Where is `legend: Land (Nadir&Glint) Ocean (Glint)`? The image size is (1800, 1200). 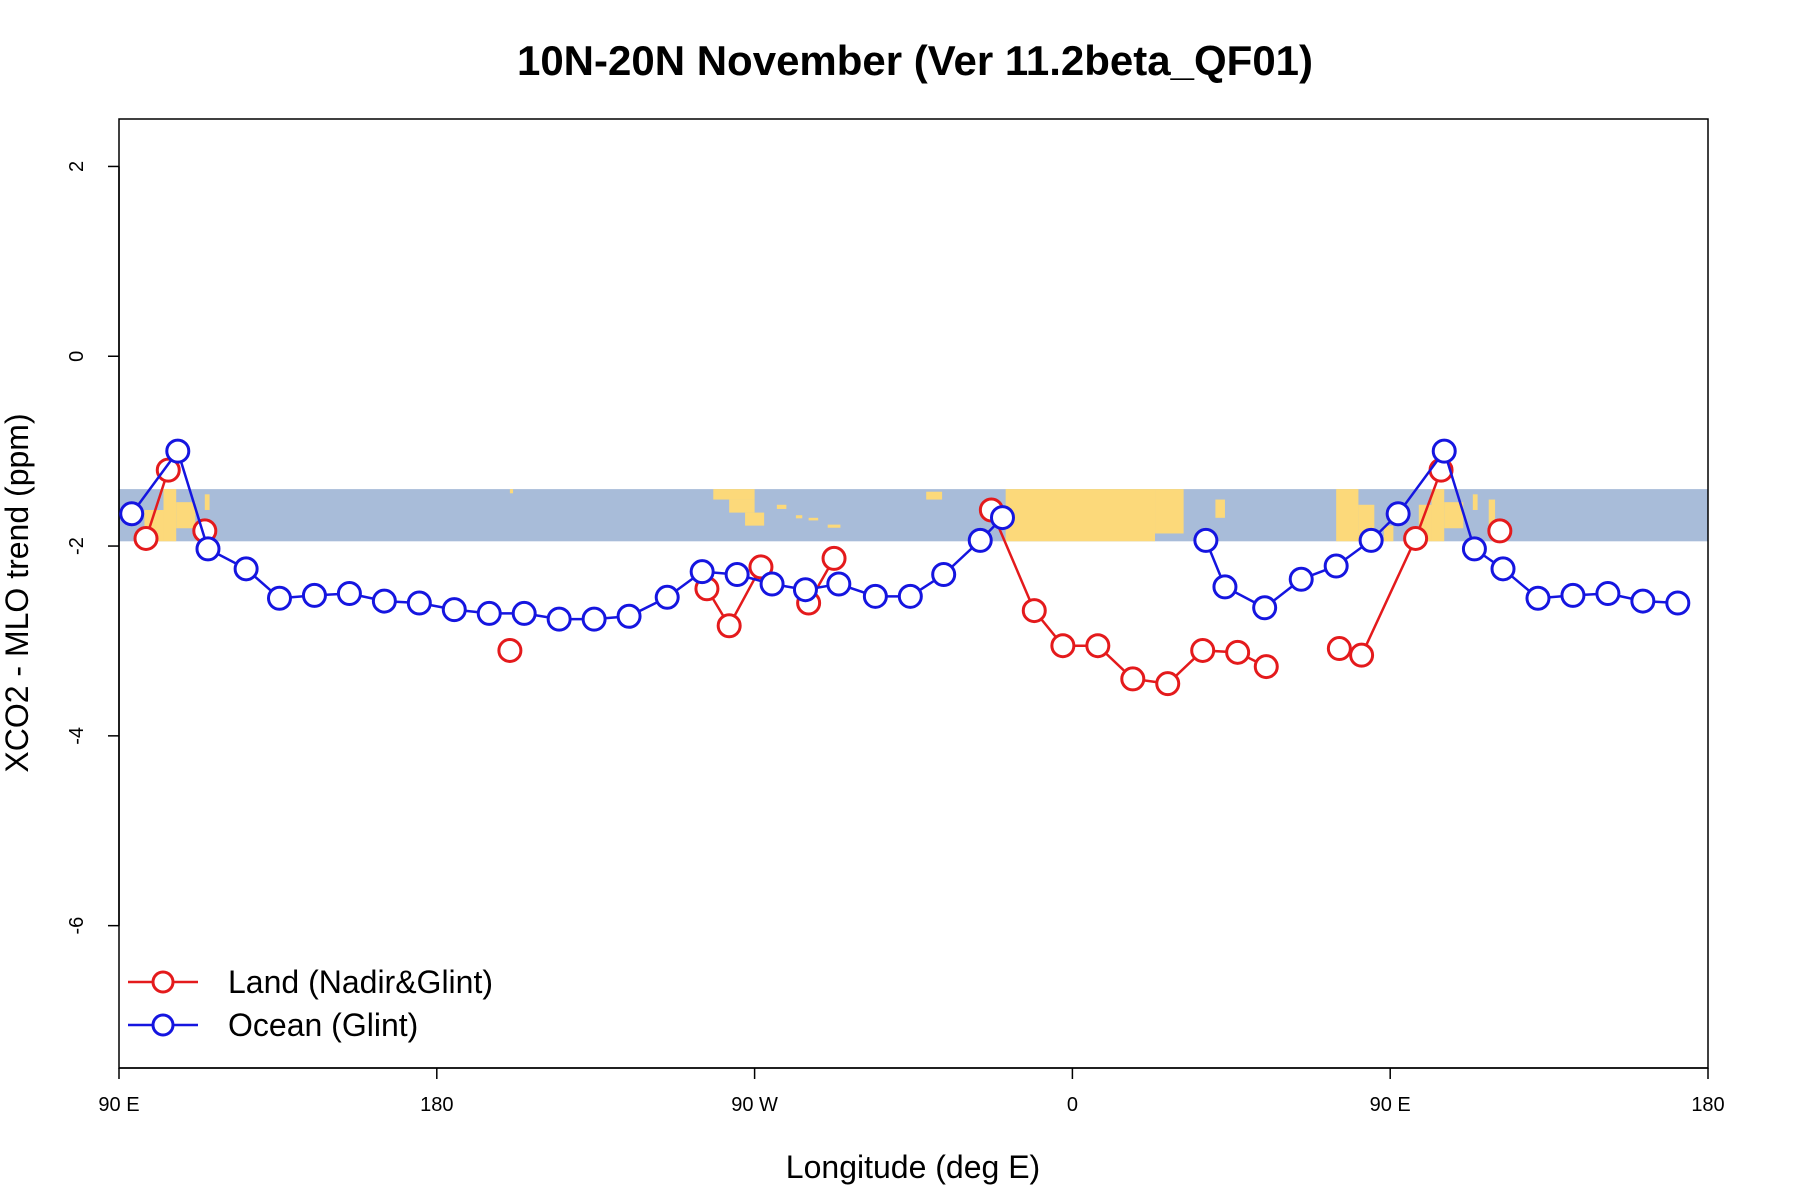 legend: Land (Nadir&Glint) Ocean (Glint) is located at coordinates (310, 1003).